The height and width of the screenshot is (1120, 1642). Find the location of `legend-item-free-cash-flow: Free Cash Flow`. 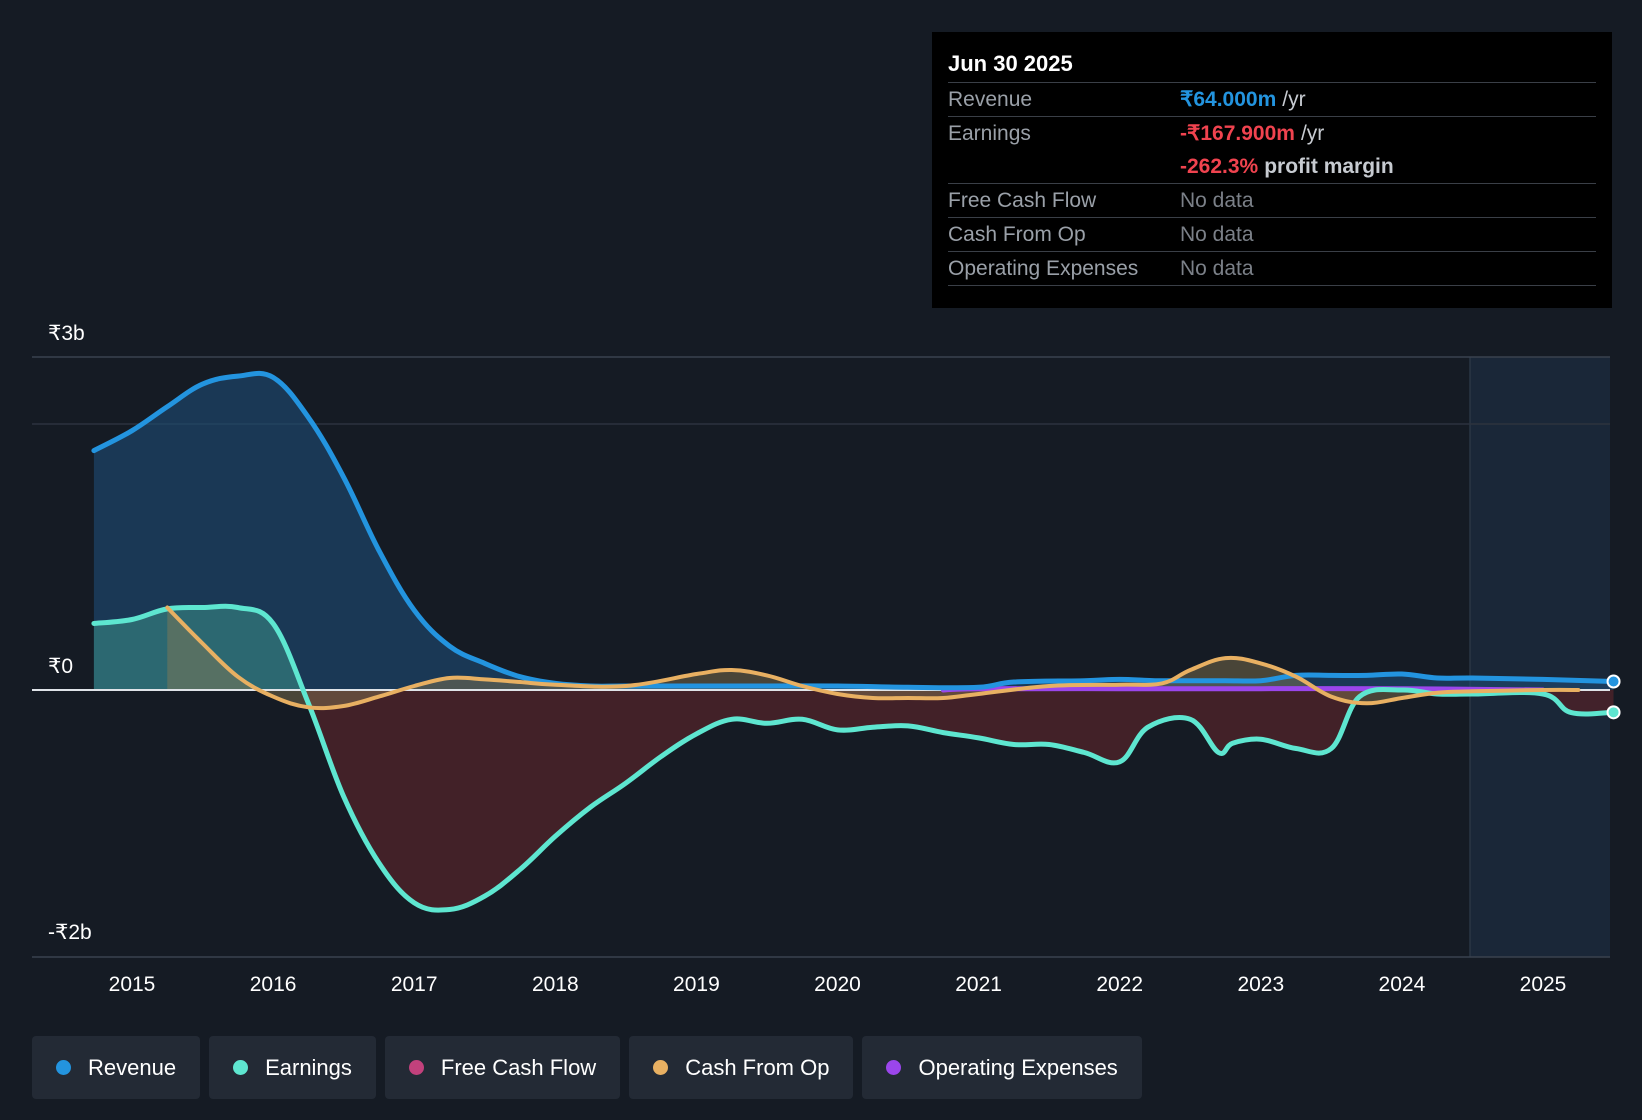

legend-item-free-cash-flow: Free Cash Flow is located at coordinates (502, 1067).